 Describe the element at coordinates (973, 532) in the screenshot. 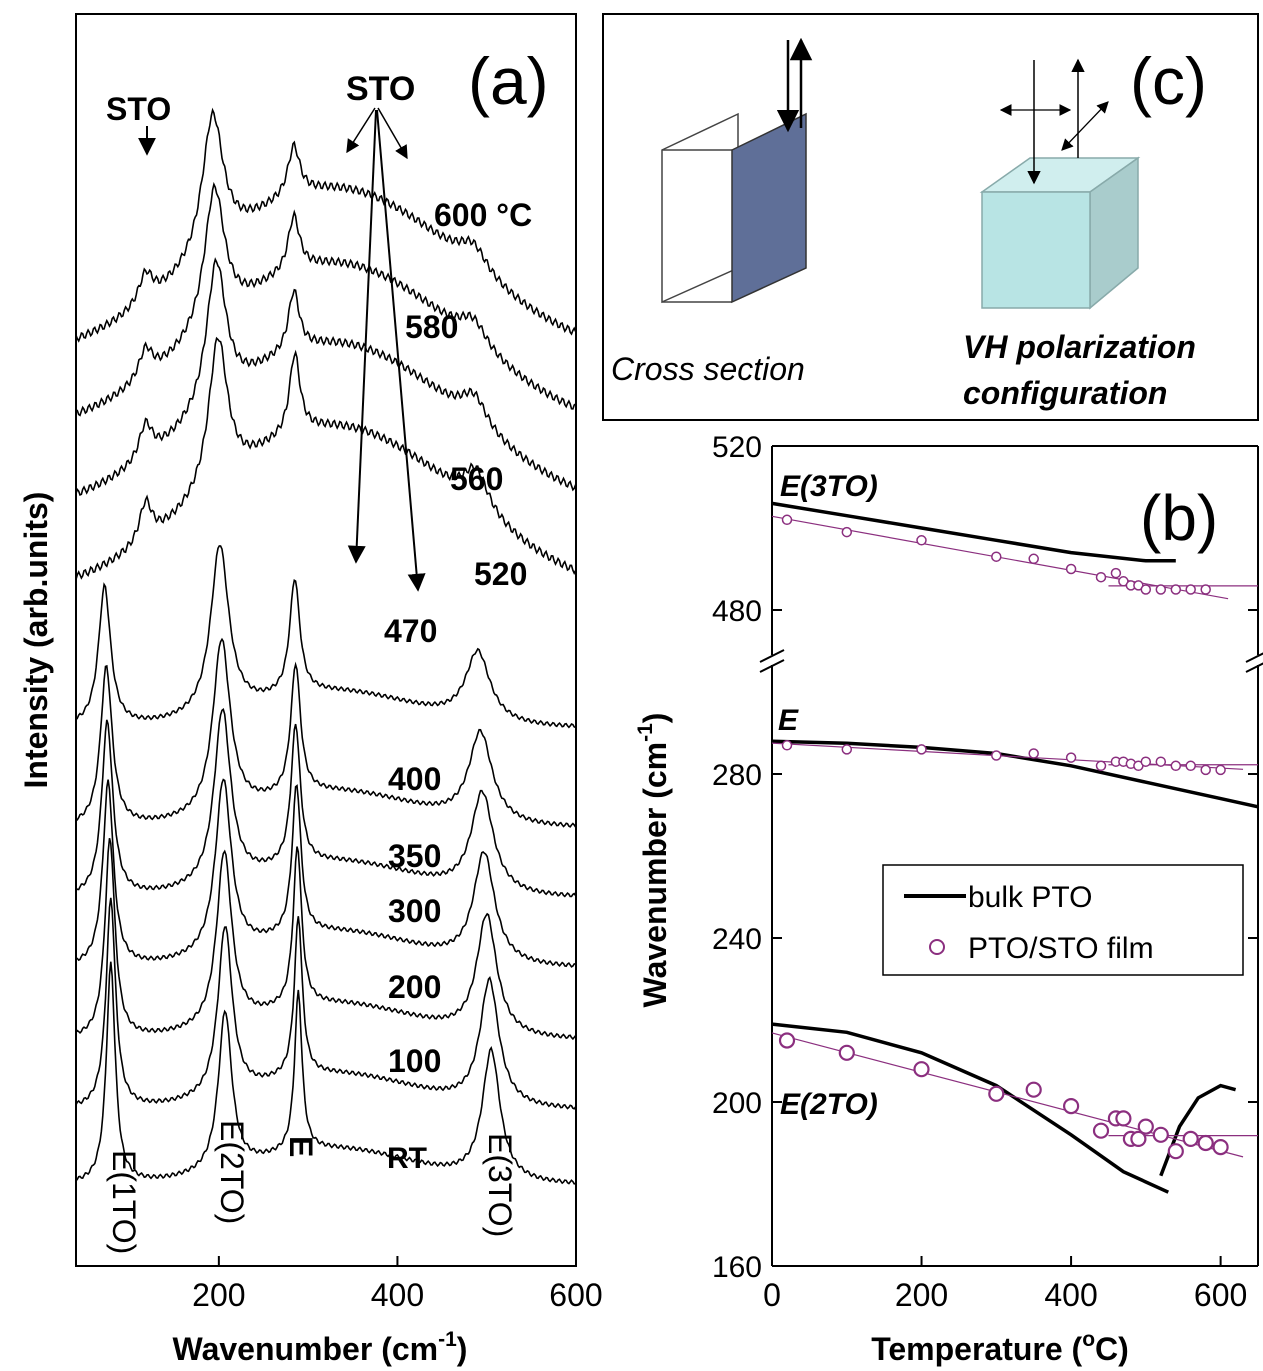

I see `bulk-line-e-3to` at that location.